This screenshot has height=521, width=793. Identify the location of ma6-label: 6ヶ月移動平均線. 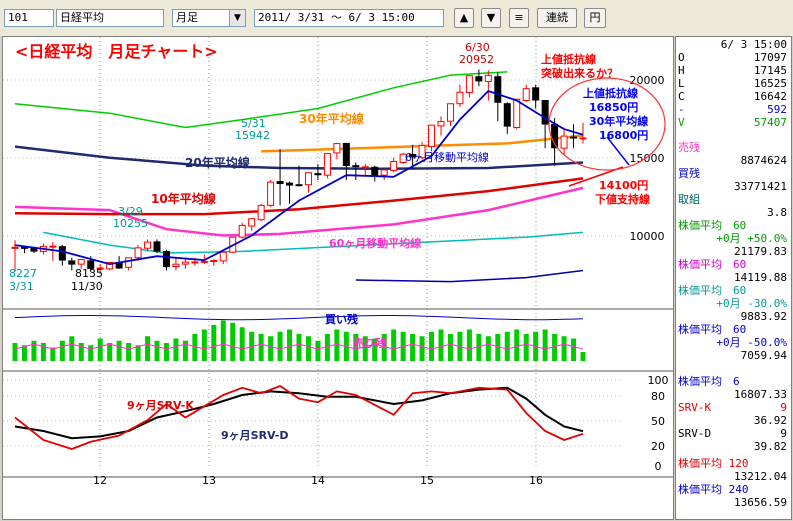
(447, 157).